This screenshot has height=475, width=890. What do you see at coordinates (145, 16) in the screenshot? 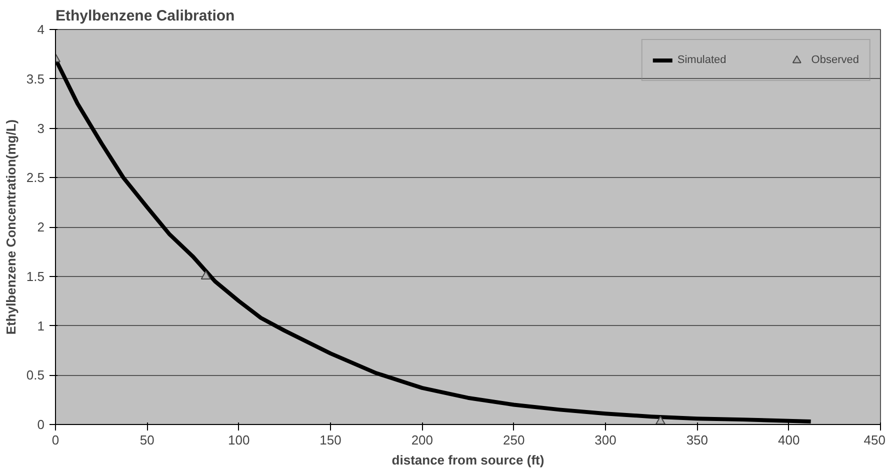
I see `chart-title: Ethylbenzene Calibration` at bounding box center [145, 16].